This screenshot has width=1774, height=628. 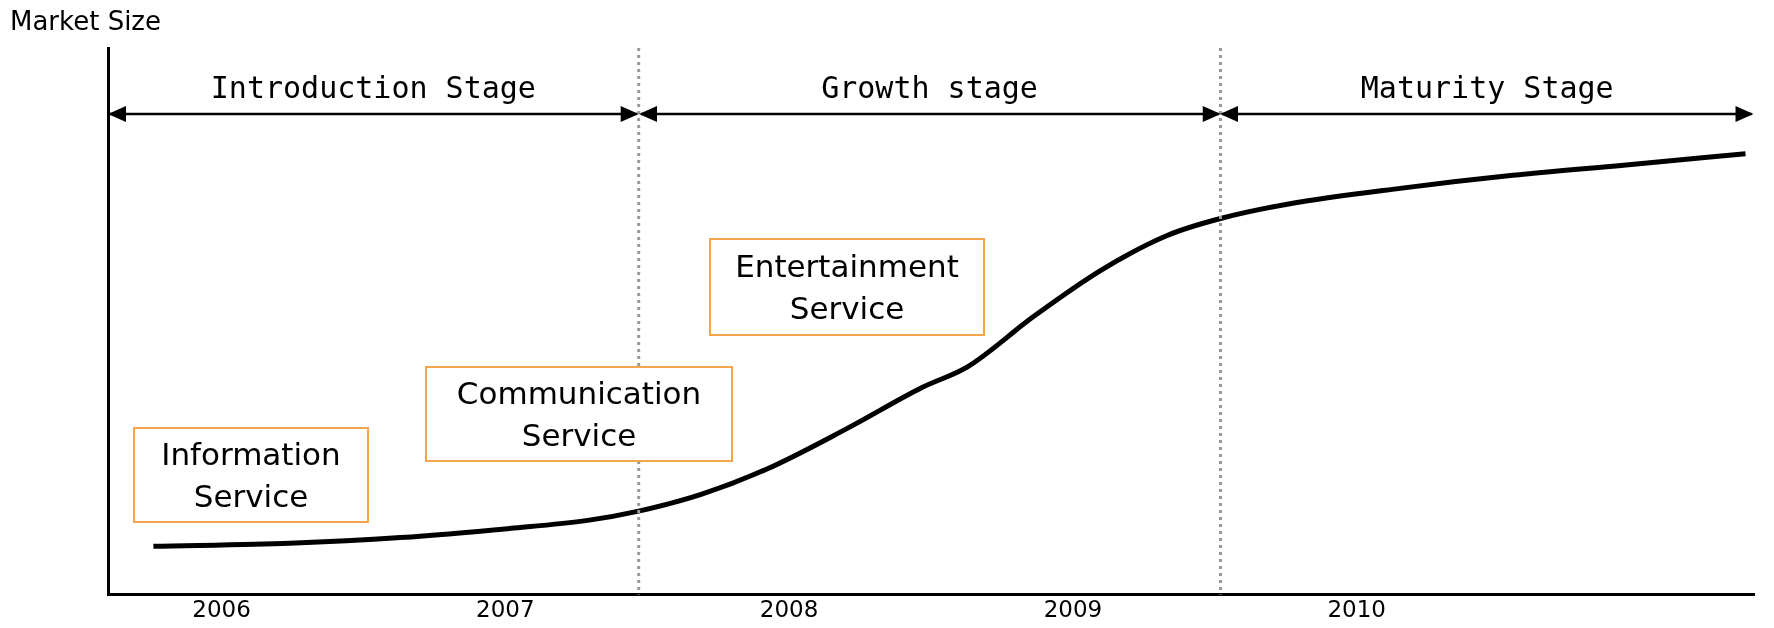 What do you see at coordinates (505, 609) in the screenshot?
I see `x-tick-label: 2007` at bounding box center [505, 609].